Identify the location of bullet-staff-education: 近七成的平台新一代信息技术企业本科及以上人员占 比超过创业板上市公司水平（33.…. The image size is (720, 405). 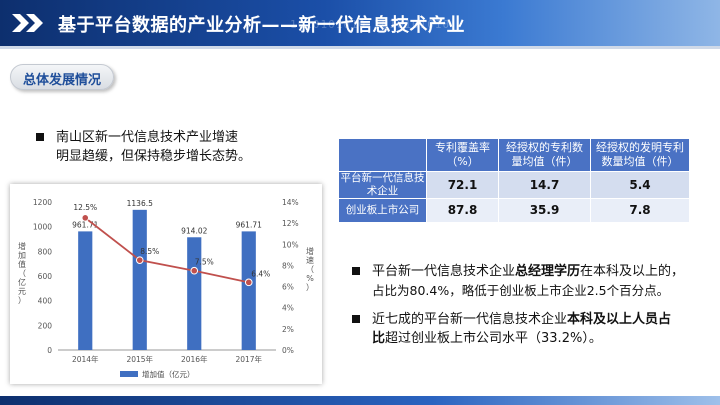
(533, 329).